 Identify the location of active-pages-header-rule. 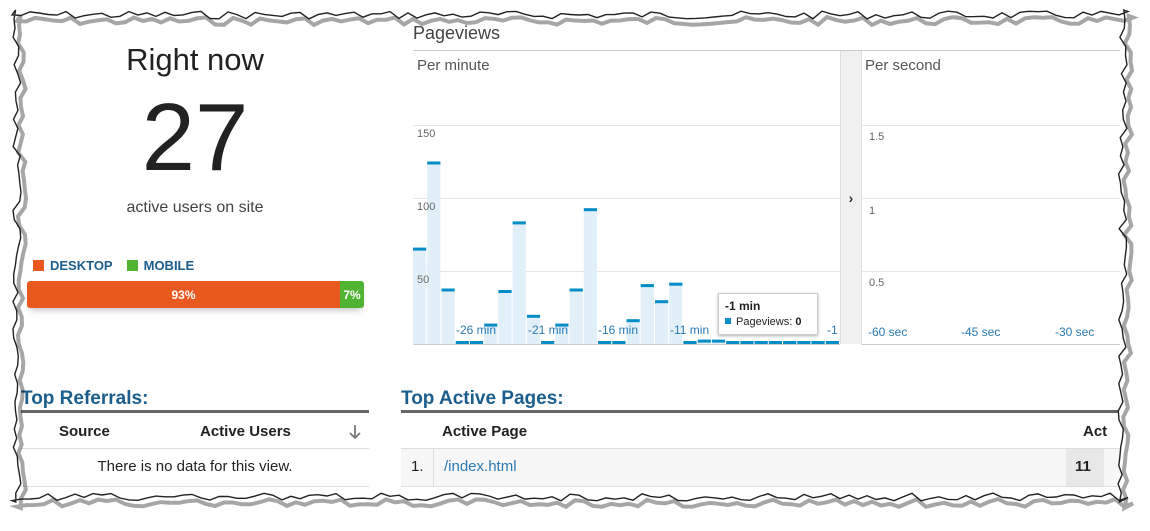
(760, 411).